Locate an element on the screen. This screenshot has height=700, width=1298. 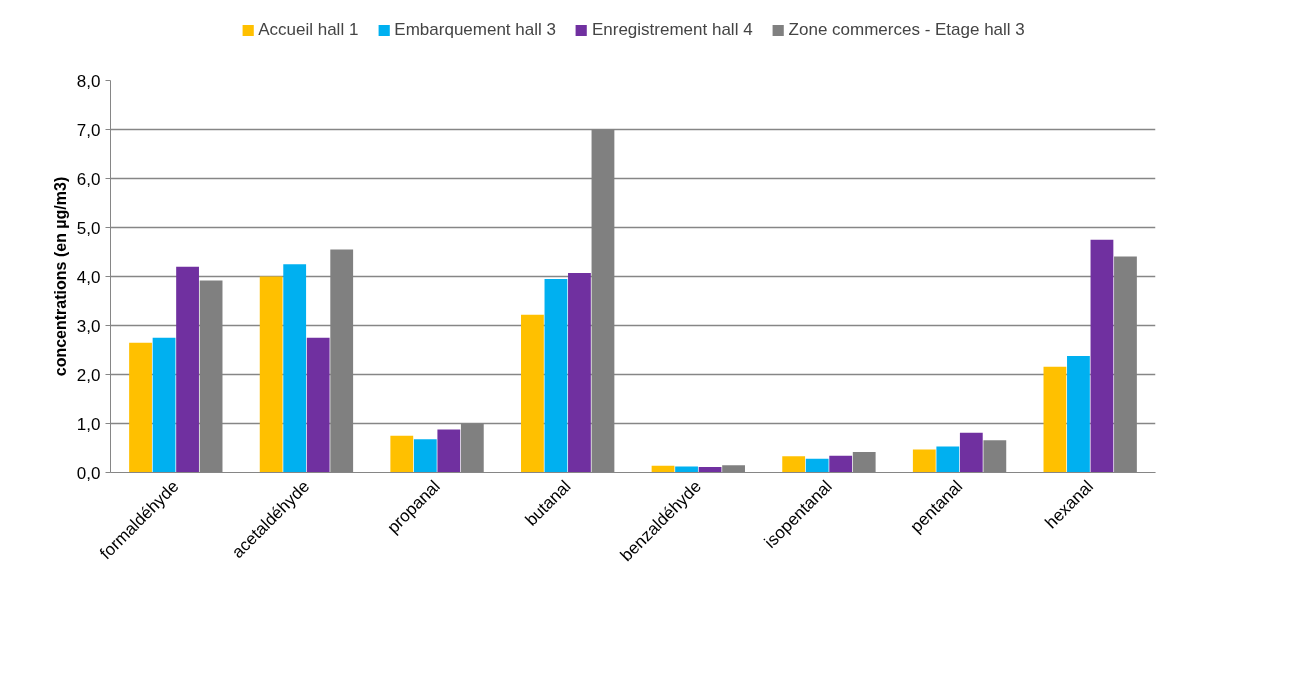
y-axis-title: concentrations (en µg/m3) is located at coordinates (60, 276).